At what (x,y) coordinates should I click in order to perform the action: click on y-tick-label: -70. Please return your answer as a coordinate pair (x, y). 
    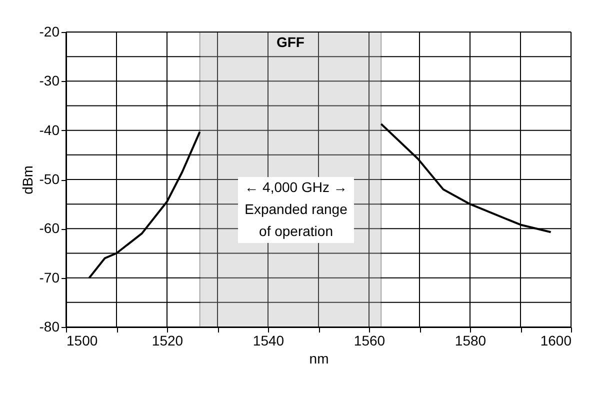
    Looking at the image, I should click on (49, 277).